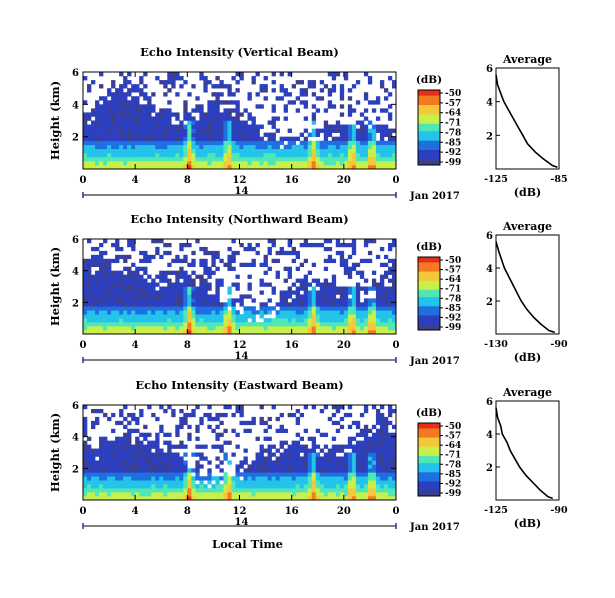 The height and width of the screenshot is (598, 615). What do you see at coordinates (453, 271) in the screenshot?
I see `colorbar-tick-label: -57` at bounding box center [453, 271].